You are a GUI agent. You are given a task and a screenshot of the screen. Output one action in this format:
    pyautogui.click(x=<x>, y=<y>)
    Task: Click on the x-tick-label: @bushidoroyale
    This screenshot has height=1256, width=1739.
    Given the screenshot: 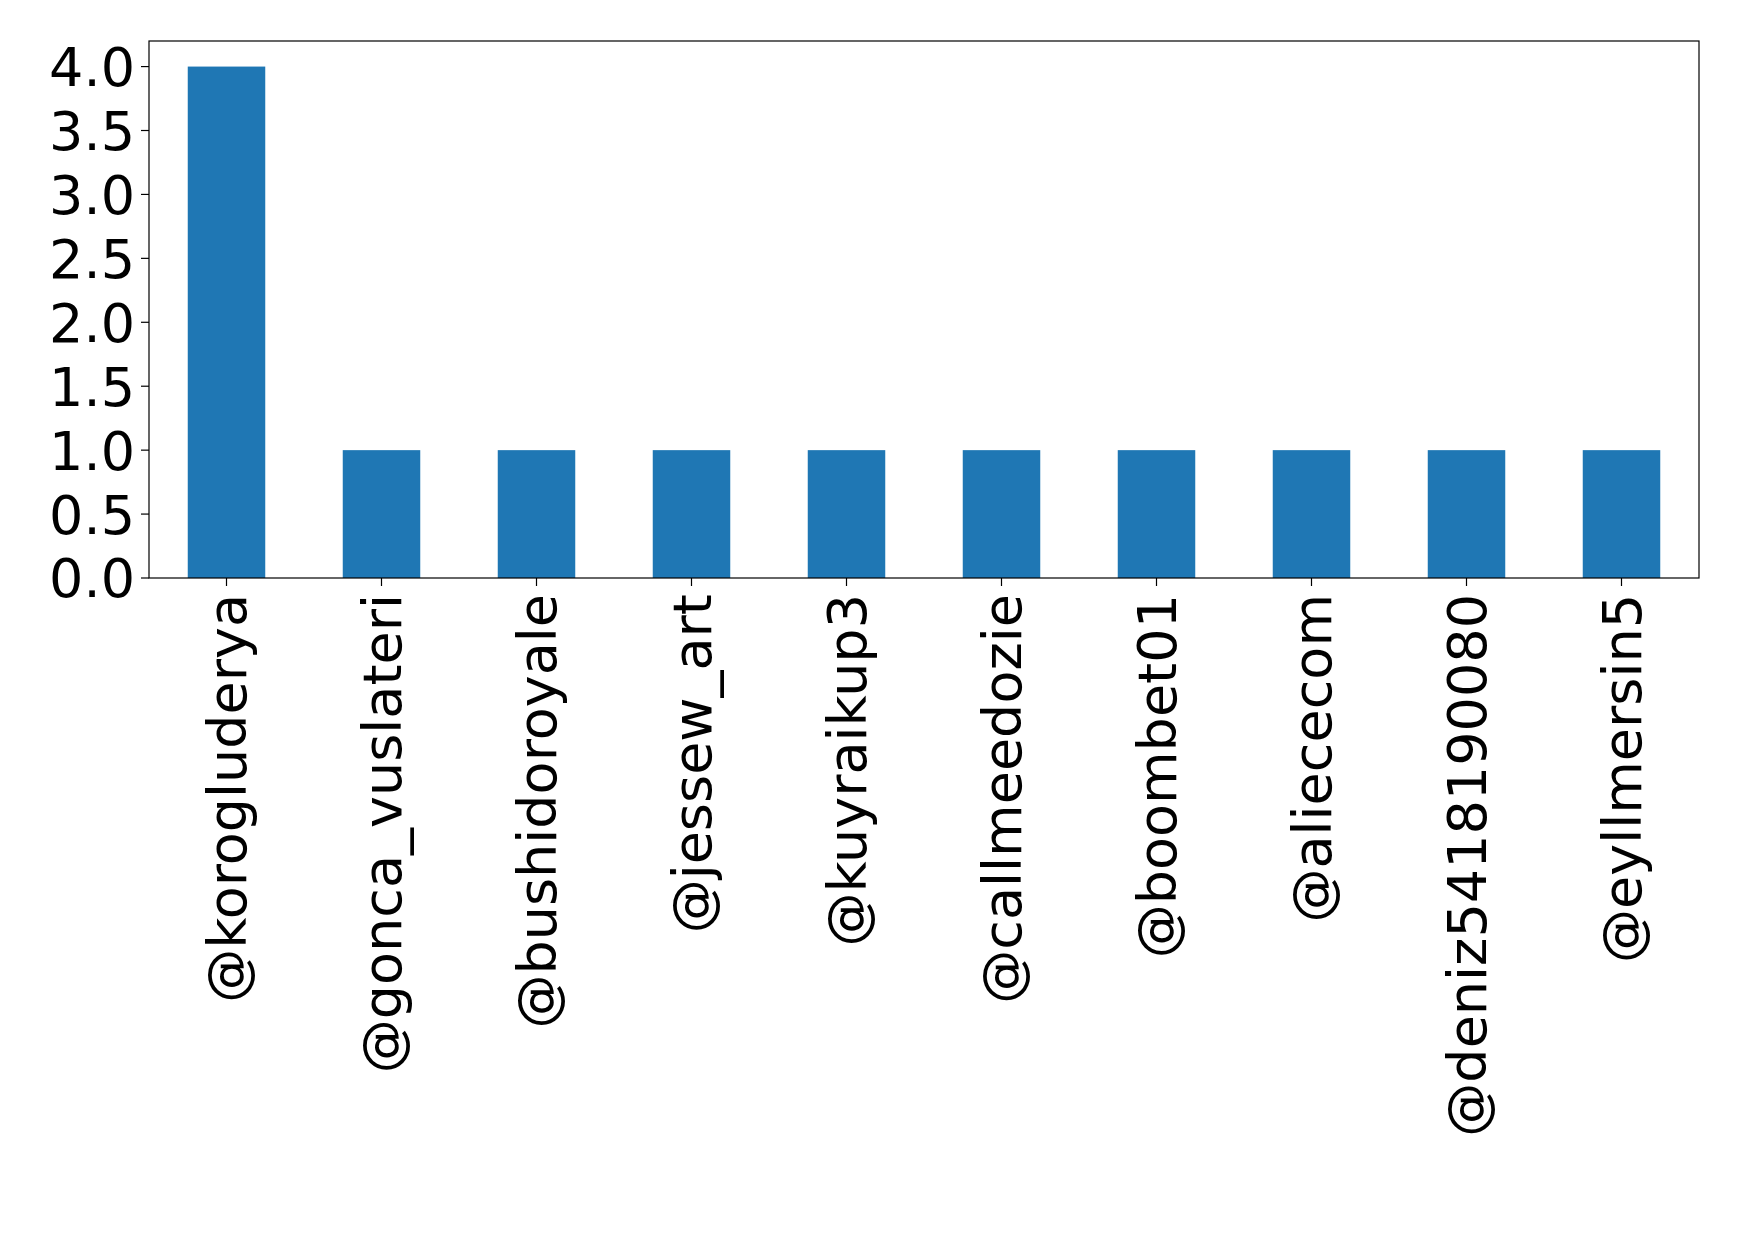 What is the action you would take?
    pyautogui.click(x=537, y=811)
    